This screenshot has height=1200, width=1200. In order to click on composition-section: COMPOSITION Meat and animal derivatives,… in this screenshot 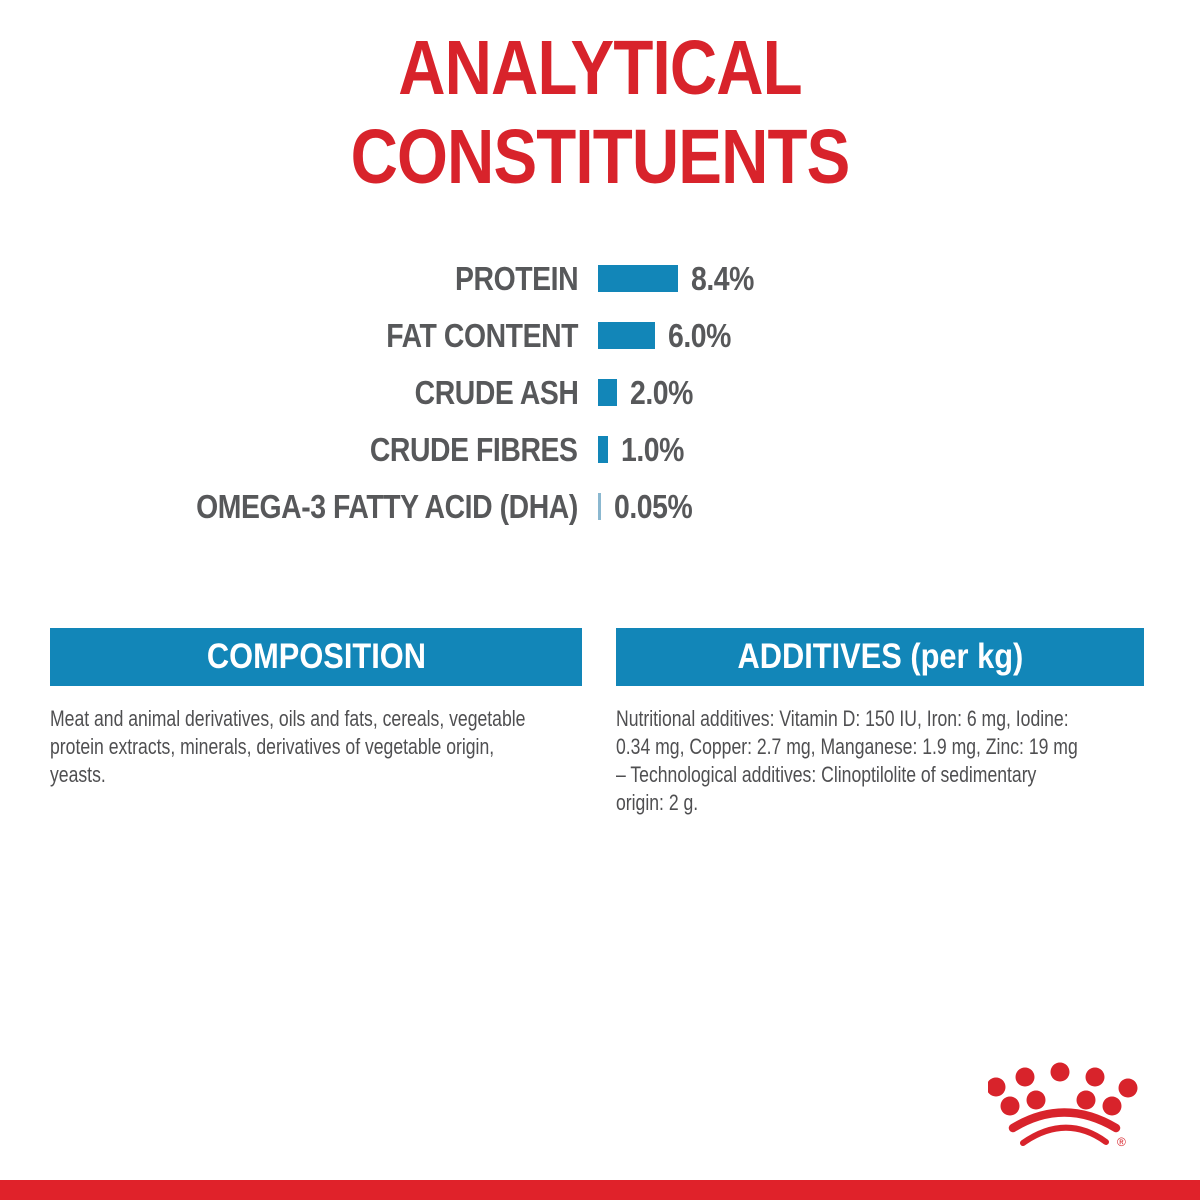, I will do `click(316, 708)`.